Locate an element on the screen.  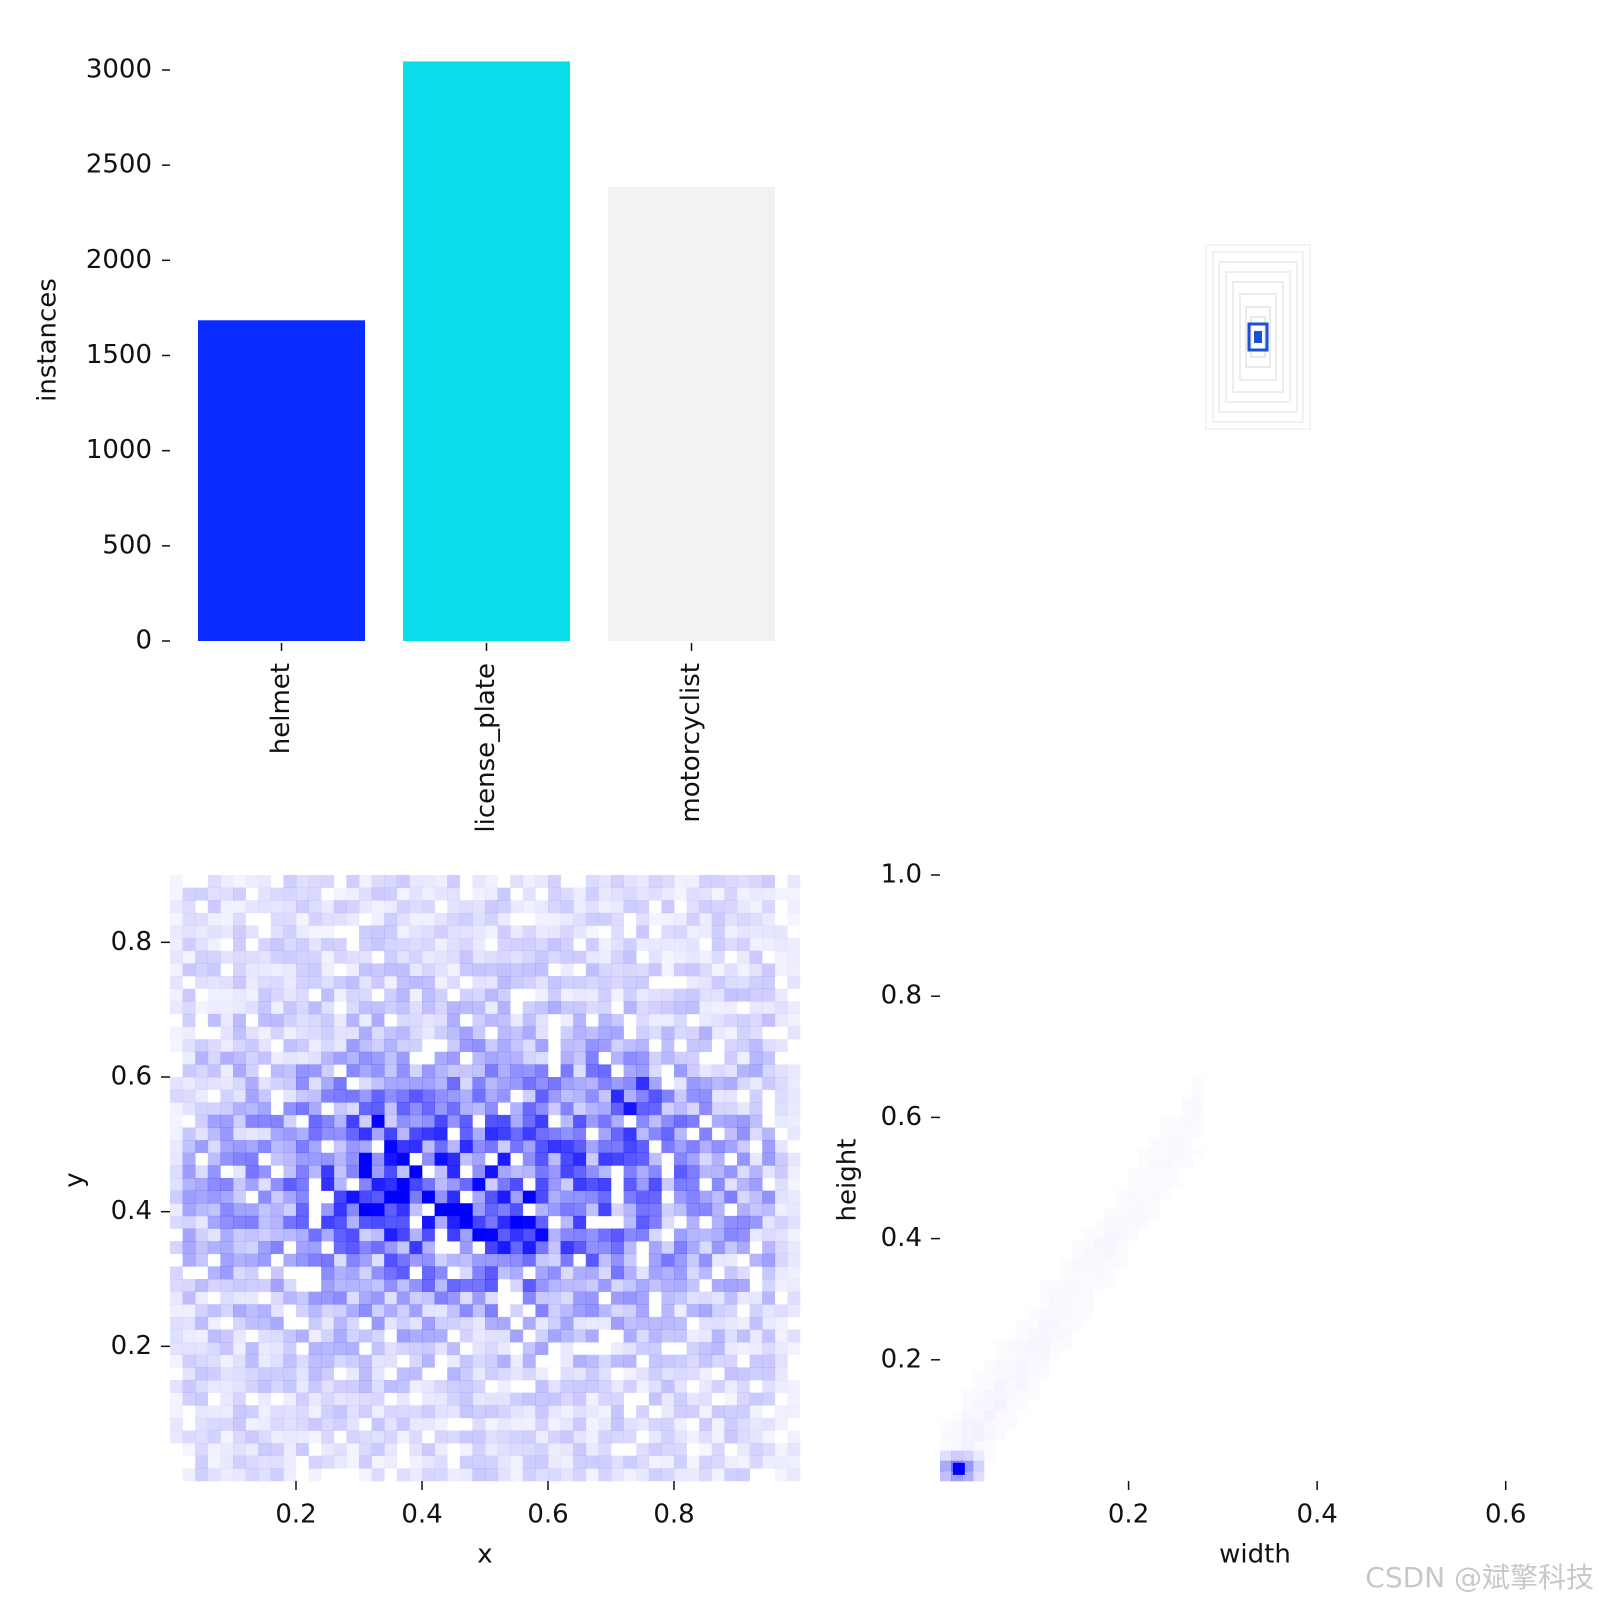
y-tick-label: 1000 is located at coordinates (119, 450).